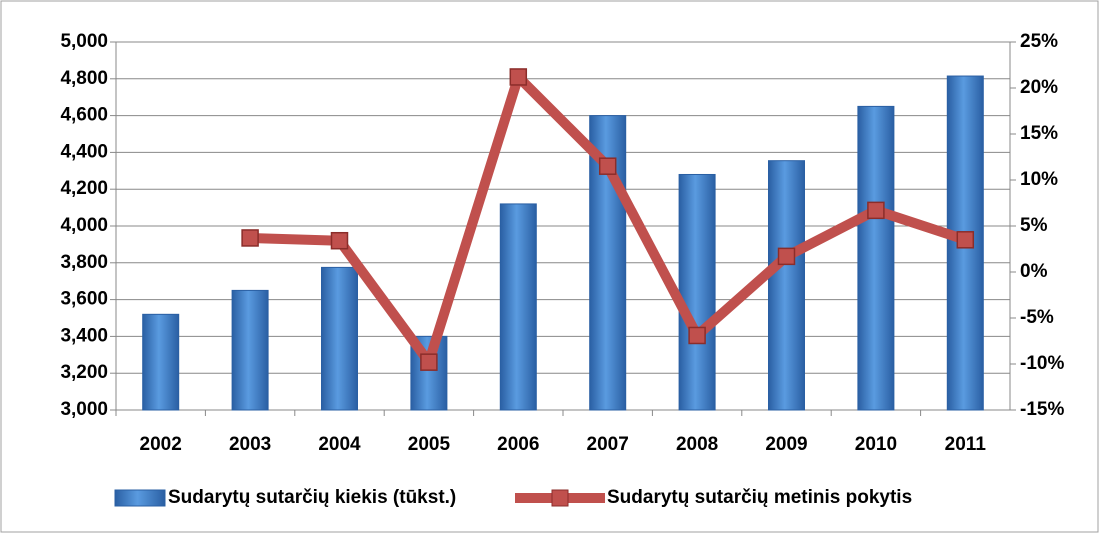 This screenshot has height=540, width=1101. I want to click on y-tick-label: 3,000, so click(84, 409).